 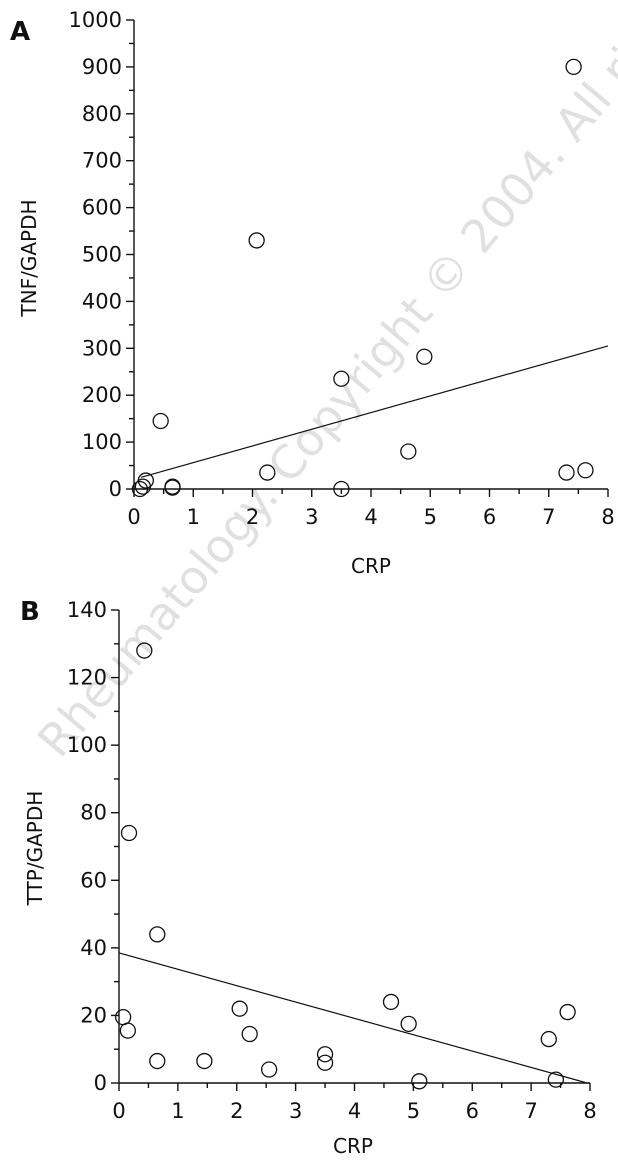 I want to click on x-tick-label-a: 7, so click(x=548, y=517).